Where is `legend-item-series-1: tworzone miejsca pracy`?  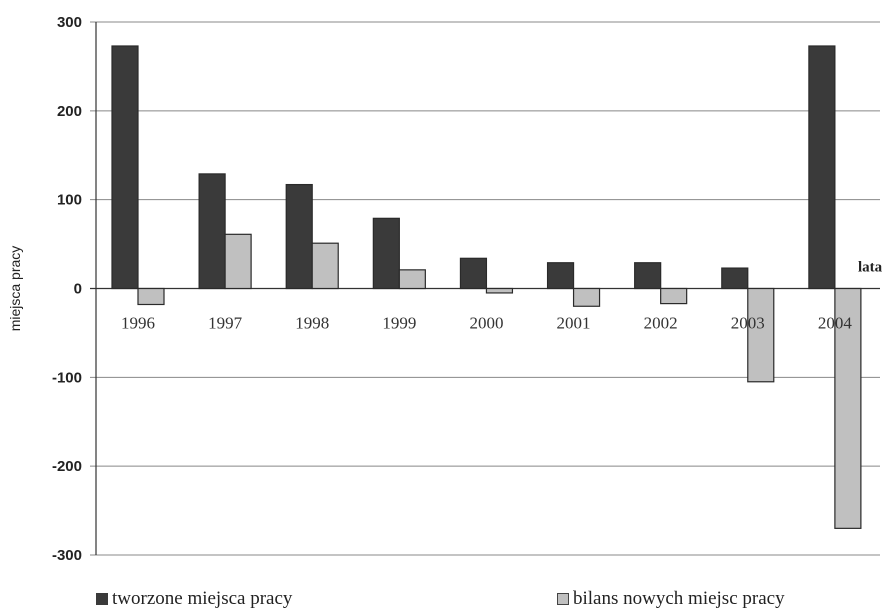
legend-item-series-1: tworzone miejsca pracy is located at coordinates (194, 599).